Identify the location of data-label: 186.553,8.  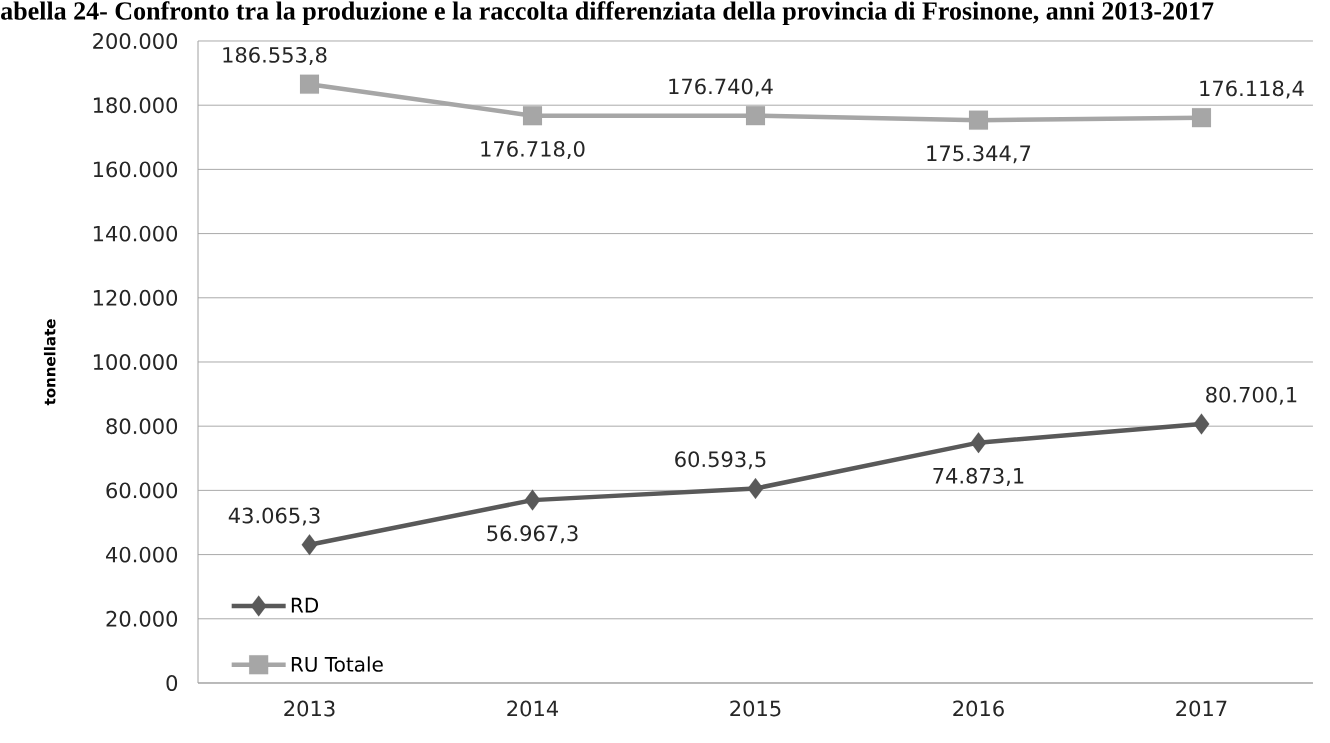
(275, 55).